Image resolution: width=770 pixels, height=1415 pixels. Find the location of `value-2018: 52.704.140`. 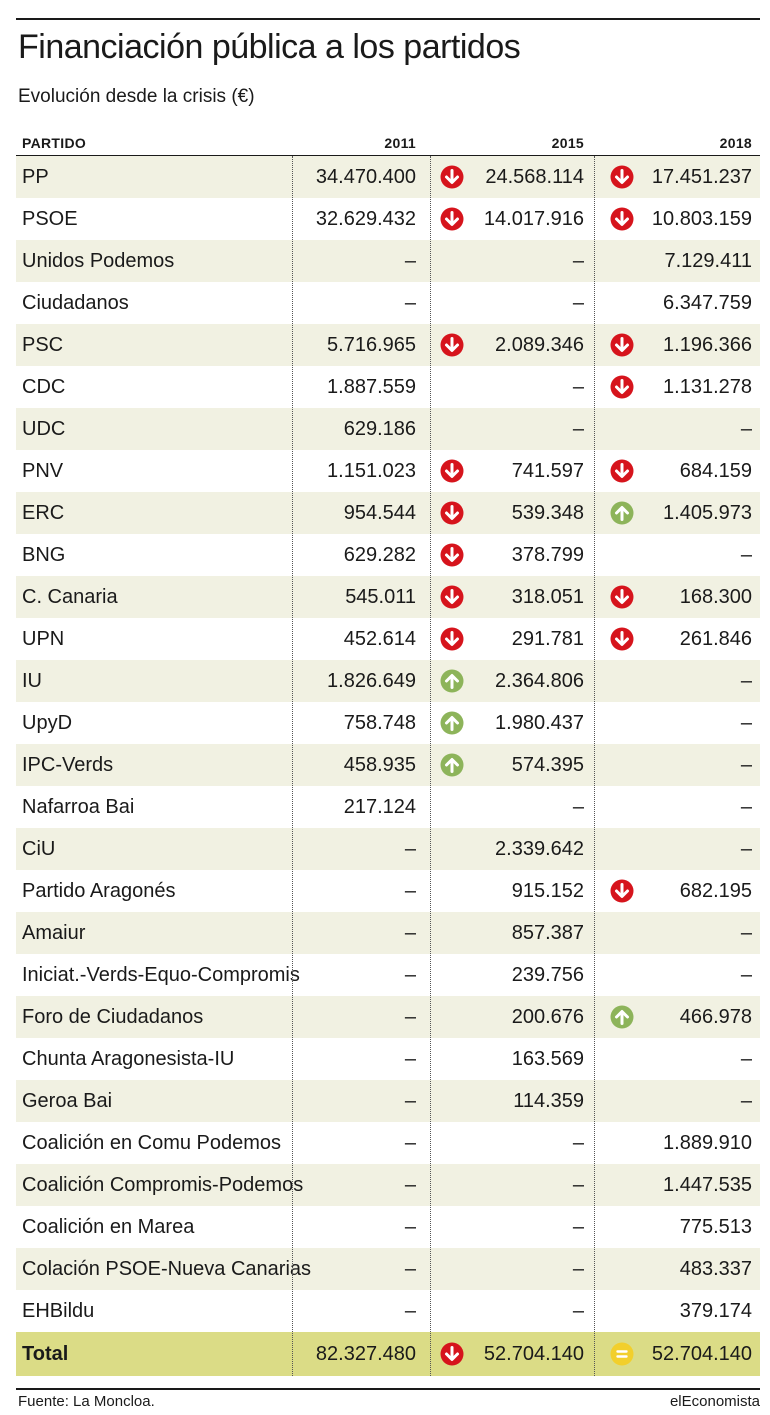

value-2018: 52.704.140 is located at coordinates (701, 1353).